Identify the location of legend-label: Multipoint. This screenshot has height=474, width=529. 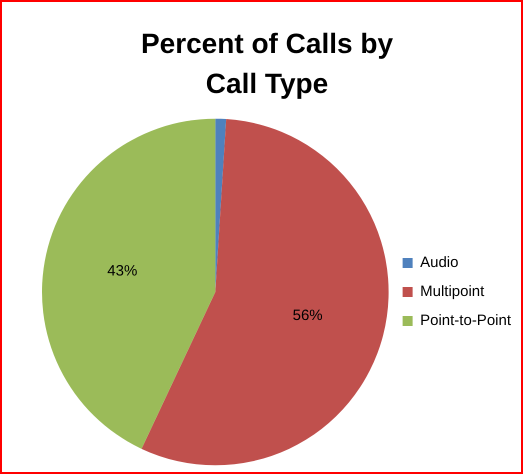
(453, 291).